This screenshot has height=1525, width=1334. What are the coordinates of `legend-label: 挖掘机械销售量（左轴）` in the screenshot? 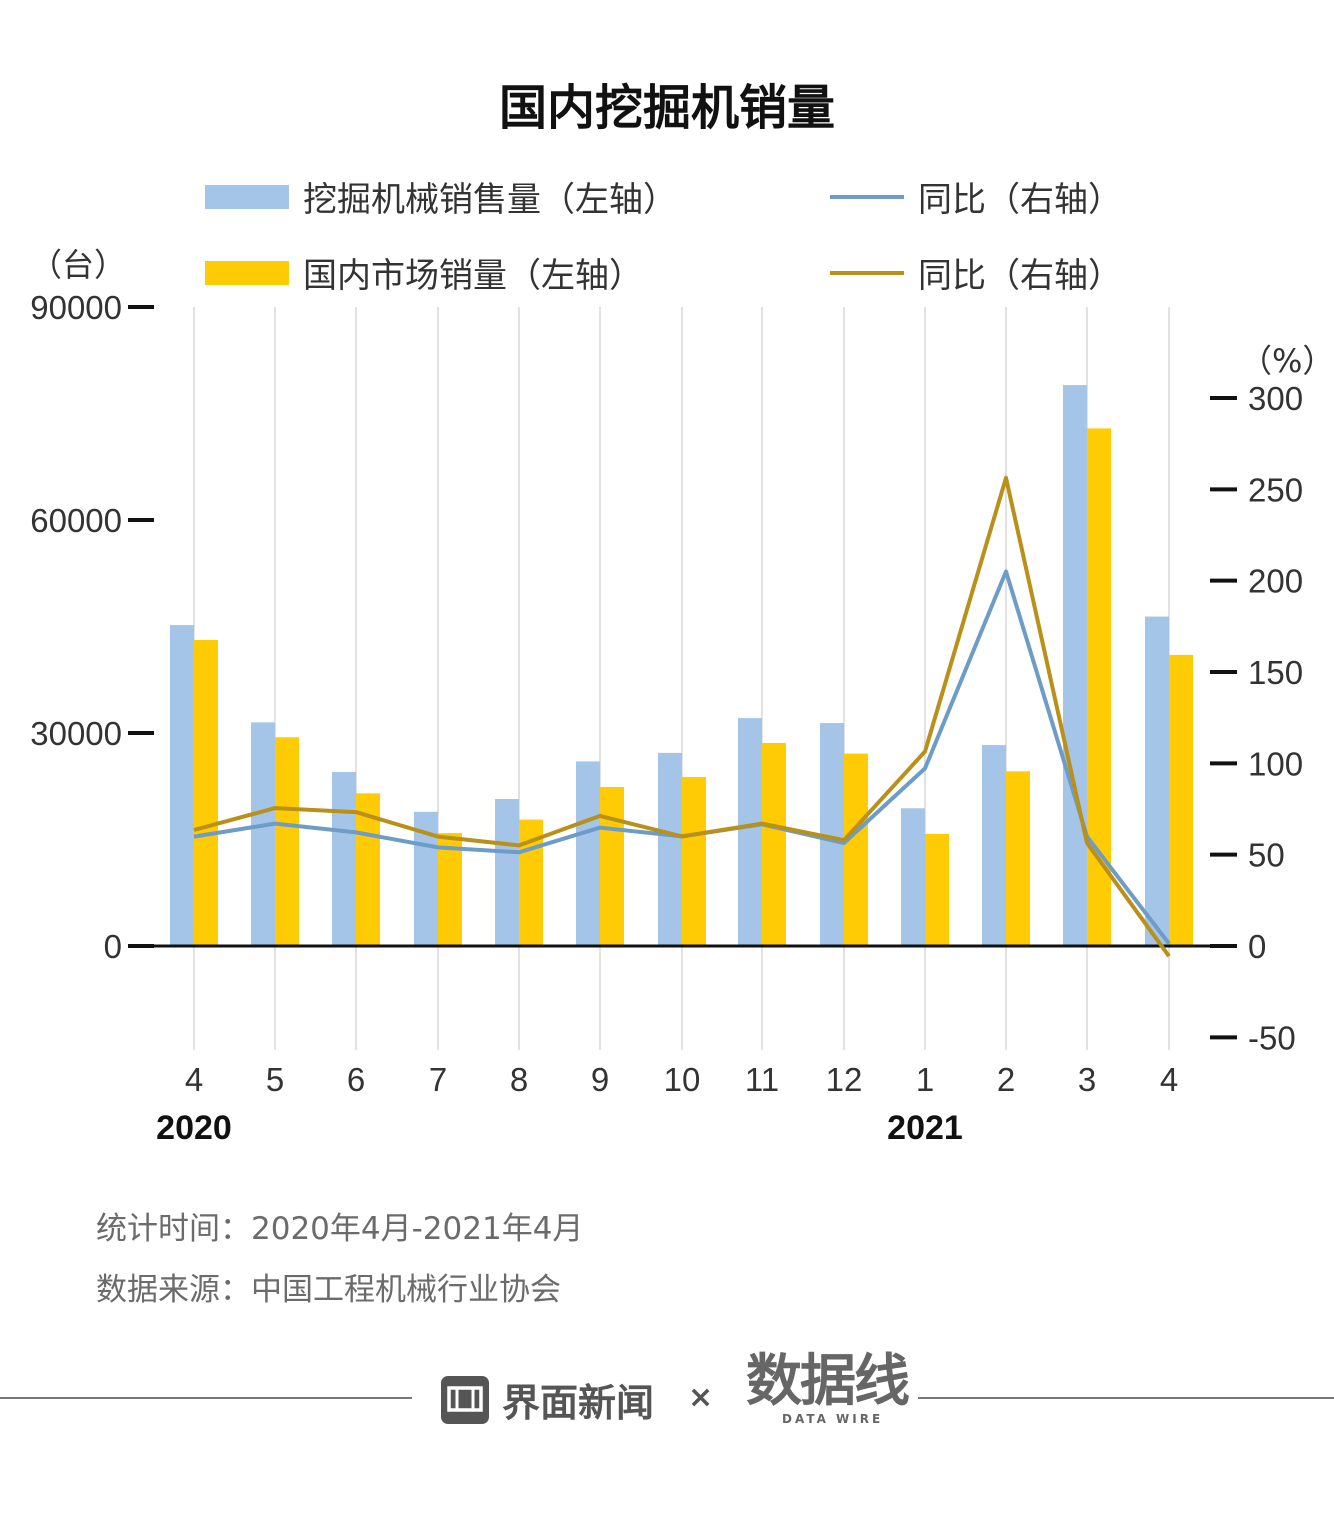 It's located at (490, 200).